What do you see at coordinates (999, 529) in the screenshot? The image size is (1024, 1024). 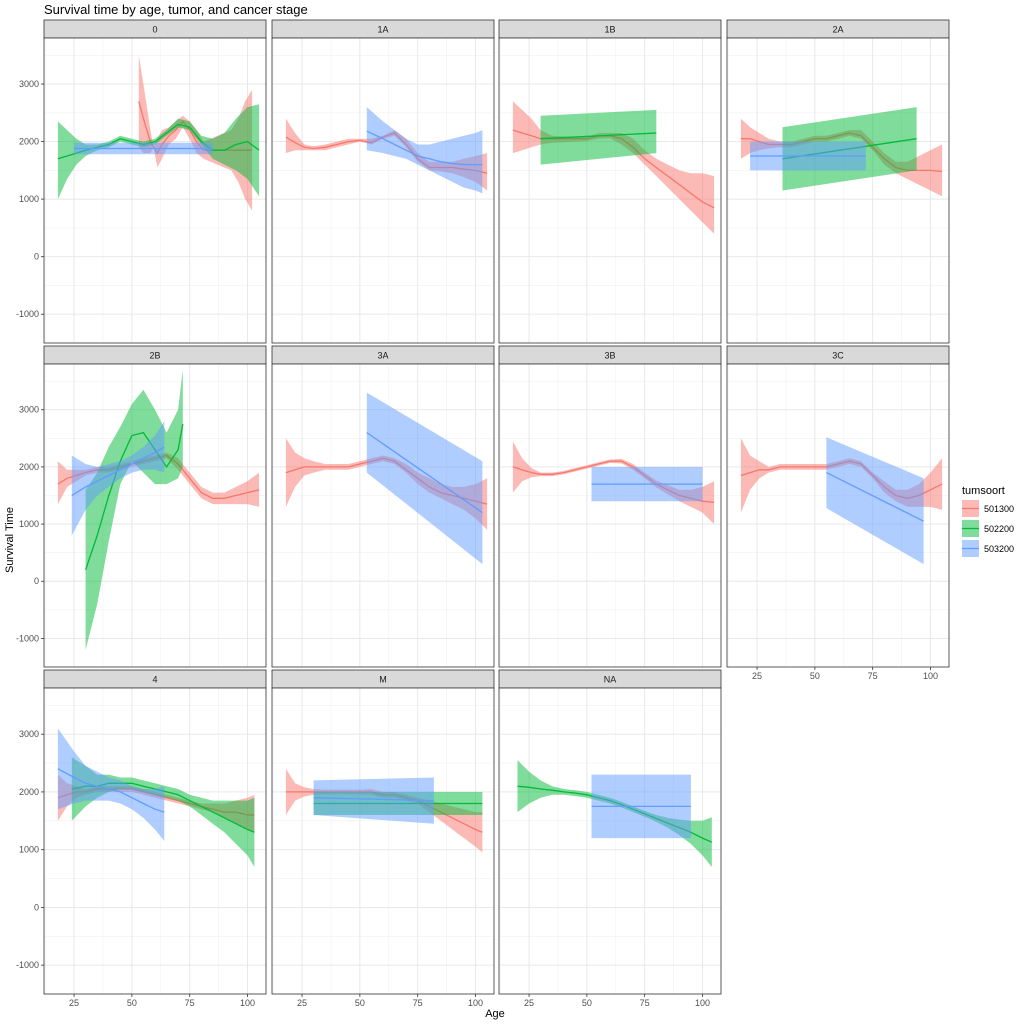 I see `legend-label: 502200` at bounding box center [999, 529].